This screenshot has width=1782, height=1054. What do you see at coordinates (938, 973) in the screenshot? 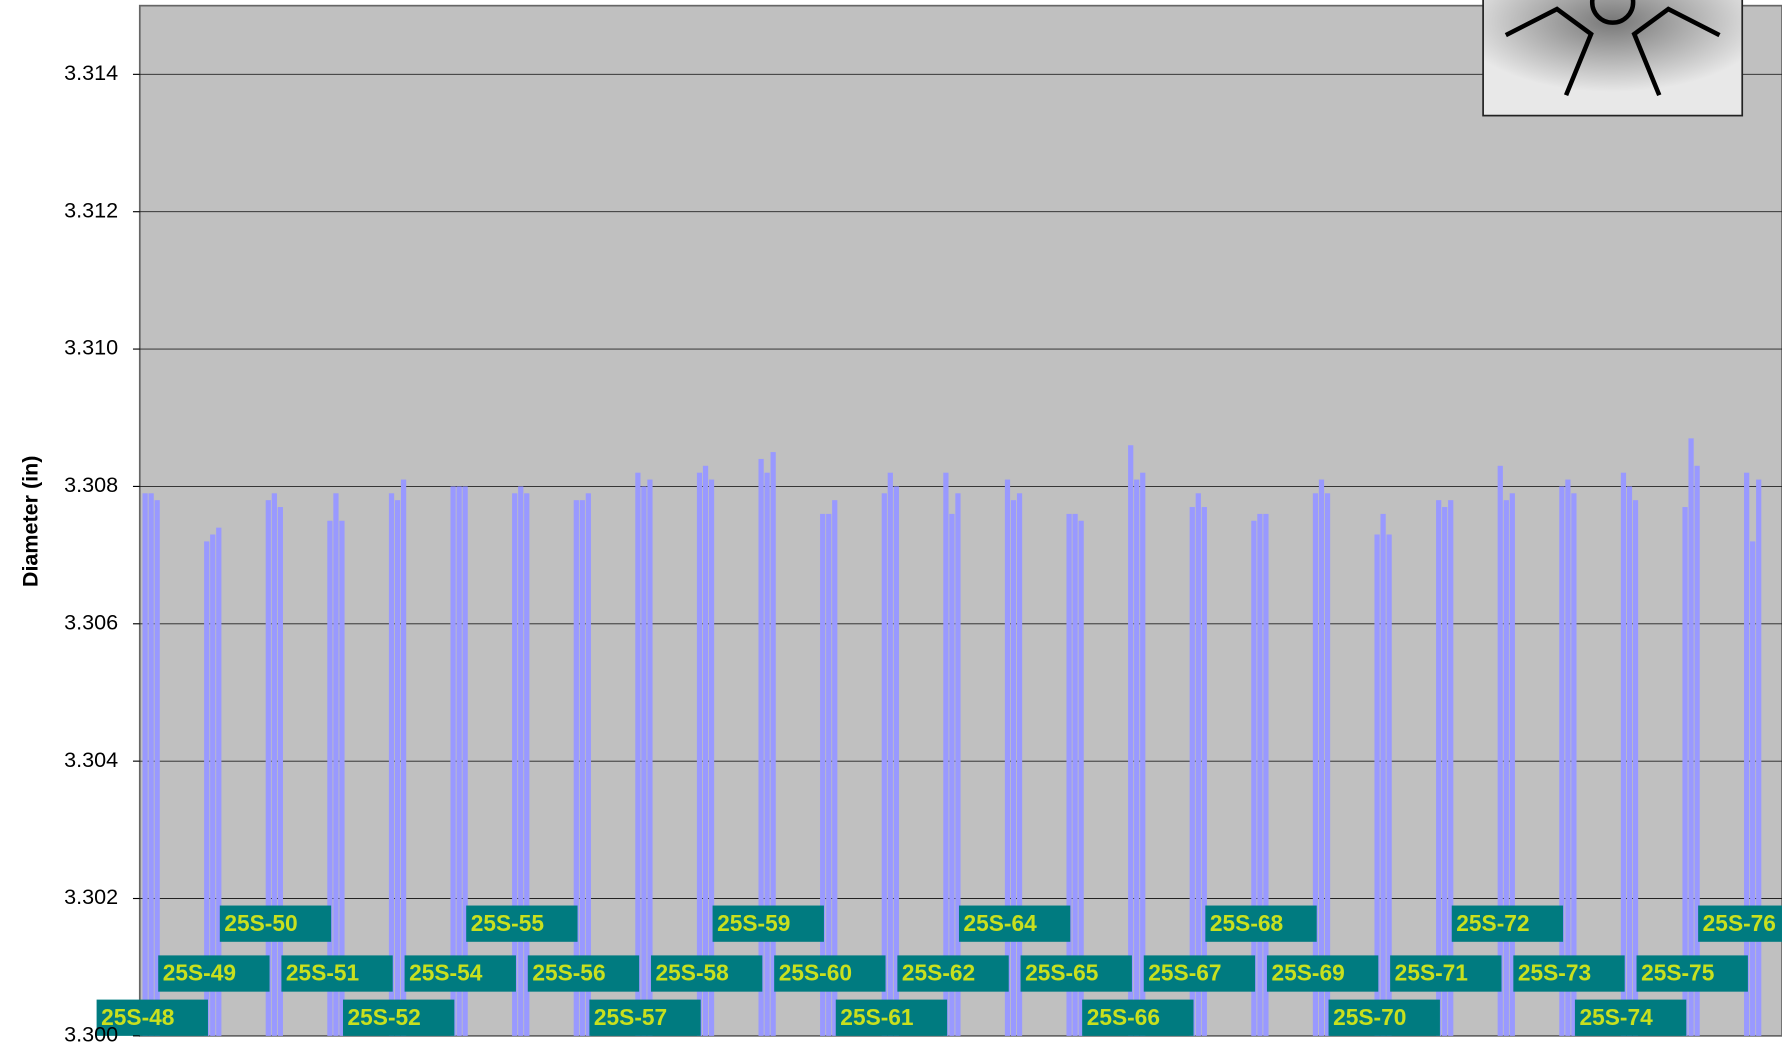
I see `category-label: 25S-62` at bounding box center [938, 973].